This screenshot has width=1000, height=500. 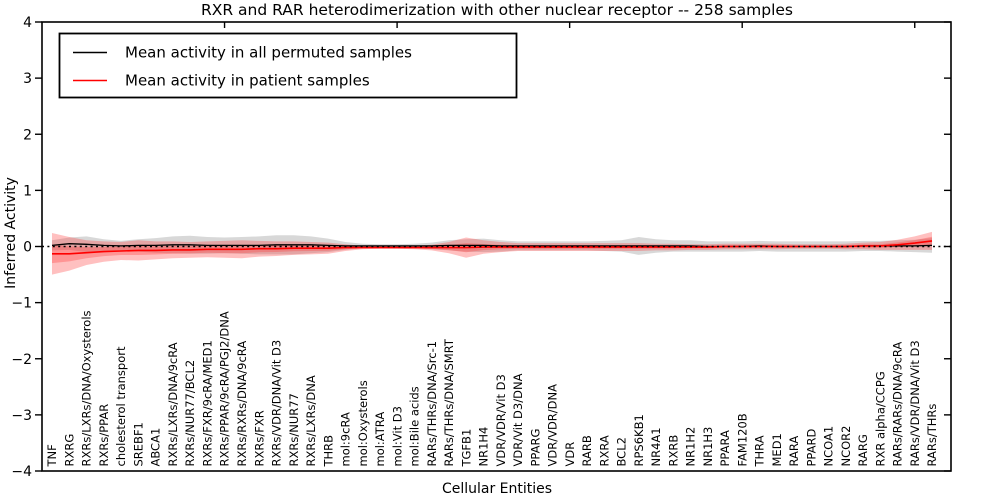 I want to click on x-tick-label: NCOA1, so click(x=829, y=446).